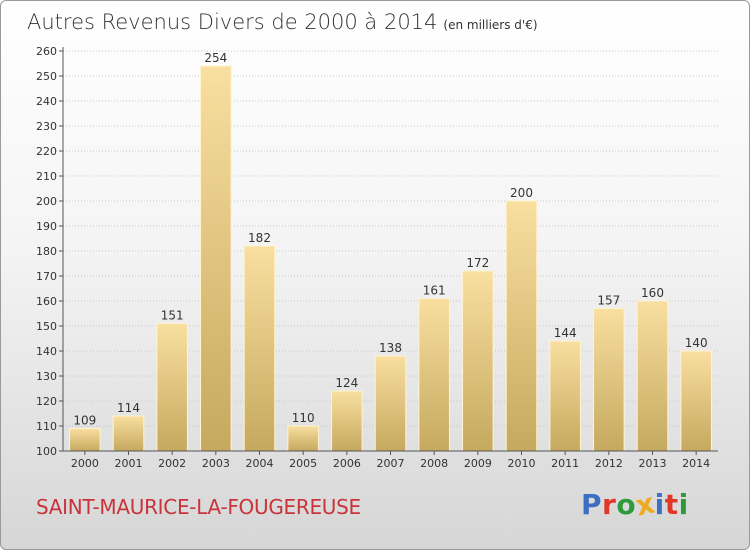 The width and height of the screenshot is (750, 550). I want to click on x-tick-label: 2003, so click(216, 463).